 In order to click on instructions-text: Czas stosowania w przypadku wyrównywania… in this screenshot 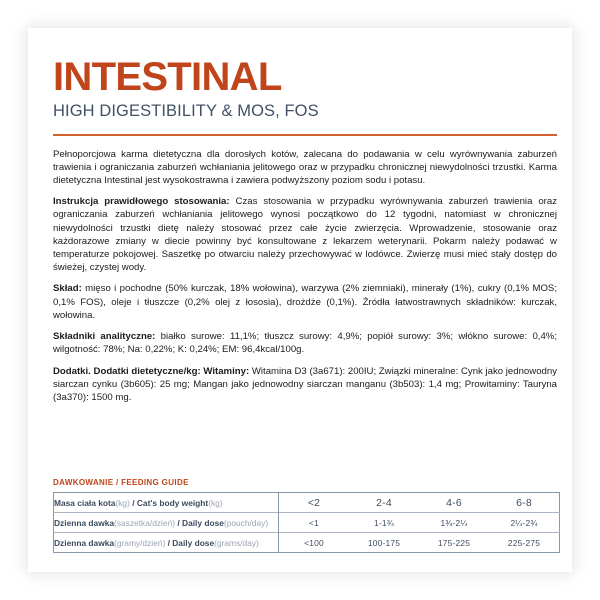, I will do `click(305, 234)`.